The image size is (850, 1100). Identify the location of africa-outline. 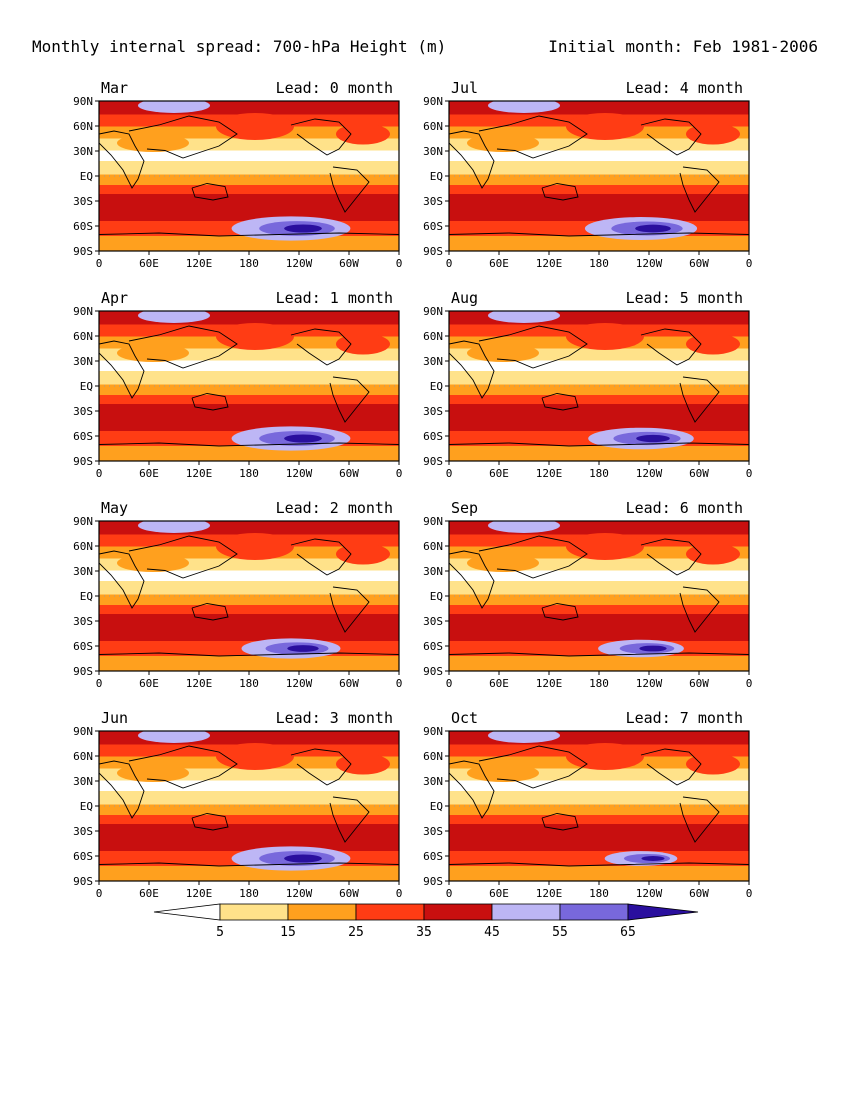
(122, 369).